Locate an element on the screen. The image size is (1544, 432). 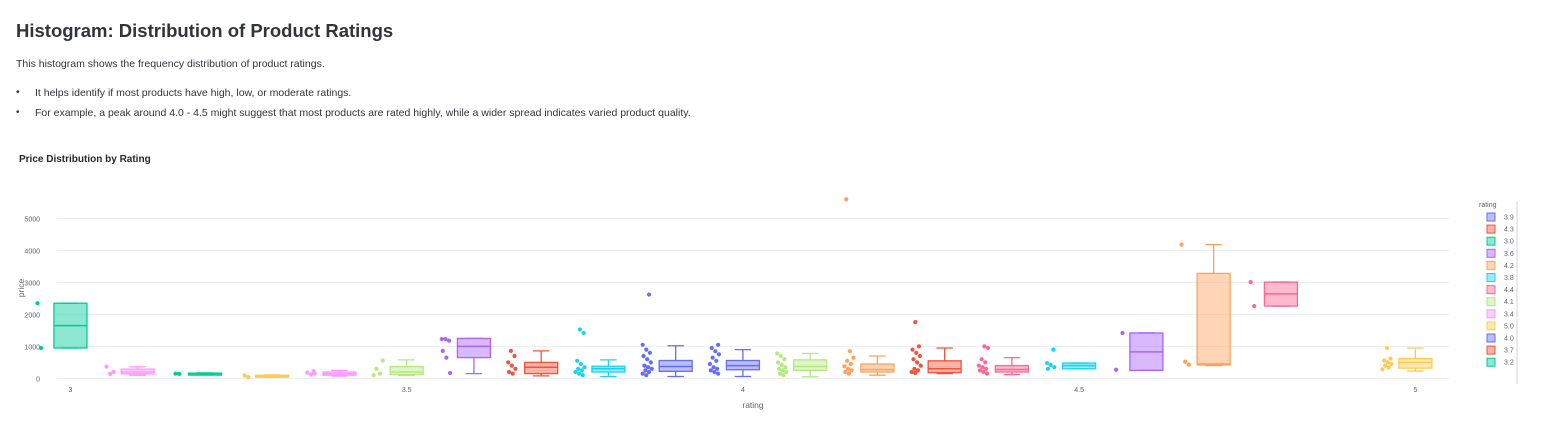
legend-label: 4.4 is located at coordinates (1509, 290).